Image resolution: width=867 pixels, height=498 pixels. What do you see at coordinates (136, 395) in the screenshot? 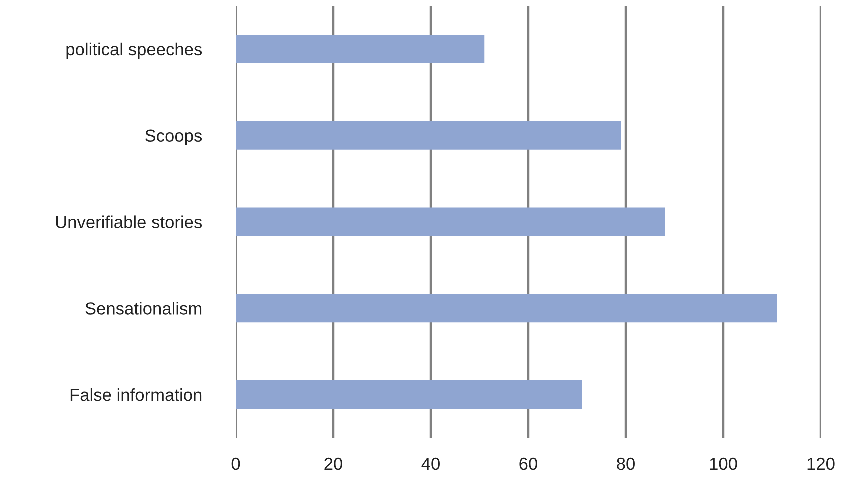
I see `y-tick-label: False information` at bounding box center [136, 395].